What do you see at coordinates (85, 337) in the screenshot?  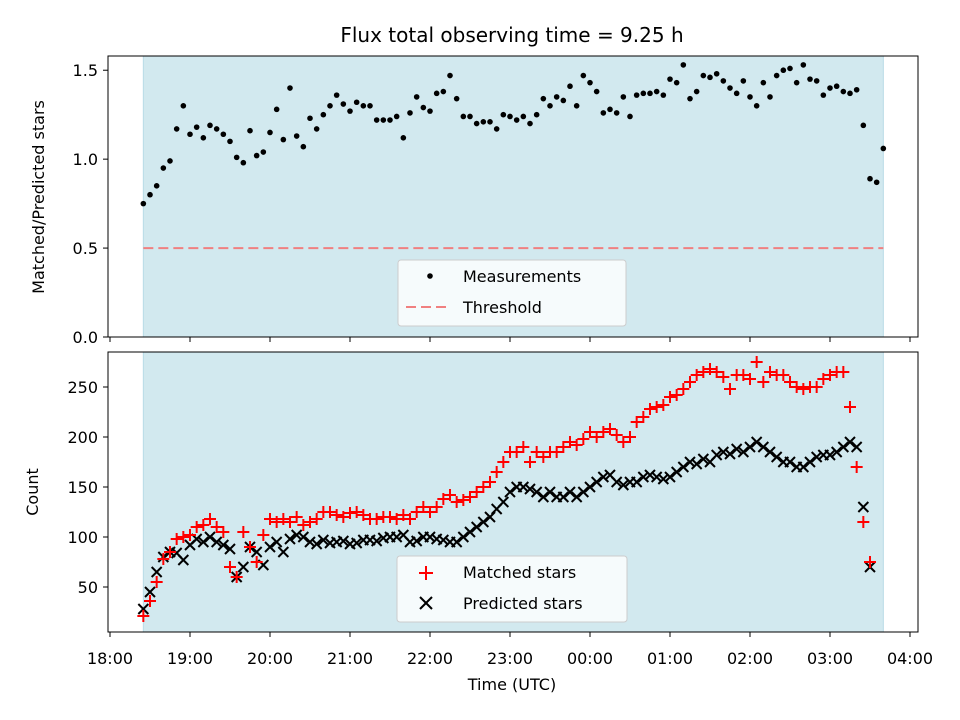 I see `top-y-tick-label: 0.0` at bounding box center [85, 337].